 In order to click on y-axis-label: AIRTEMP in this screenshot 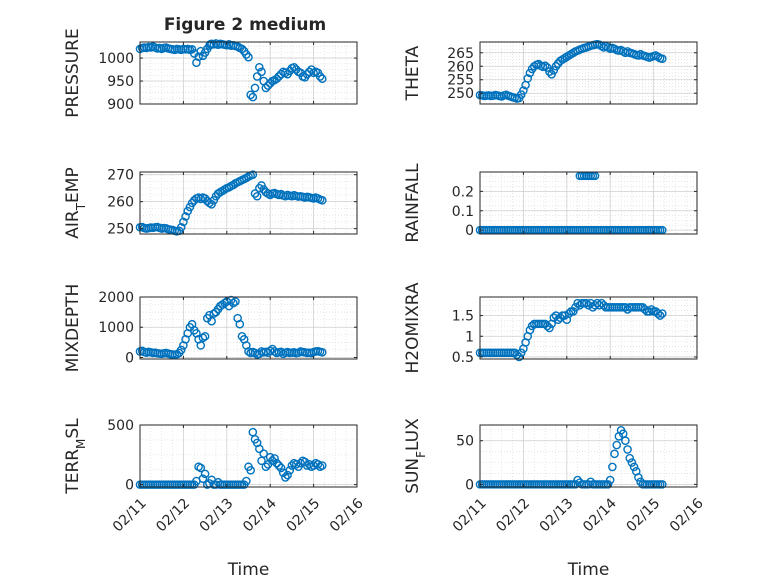, I will do `click(75, 202)`.